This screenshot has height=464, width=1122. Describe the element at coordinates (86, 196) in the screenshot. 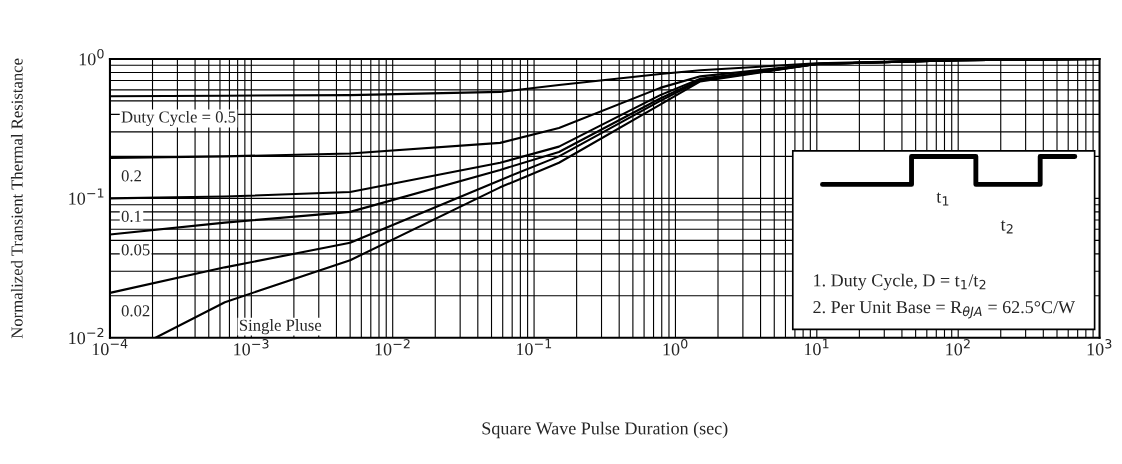

I see `y-tick-label: 10$^{−1}$` at that location.